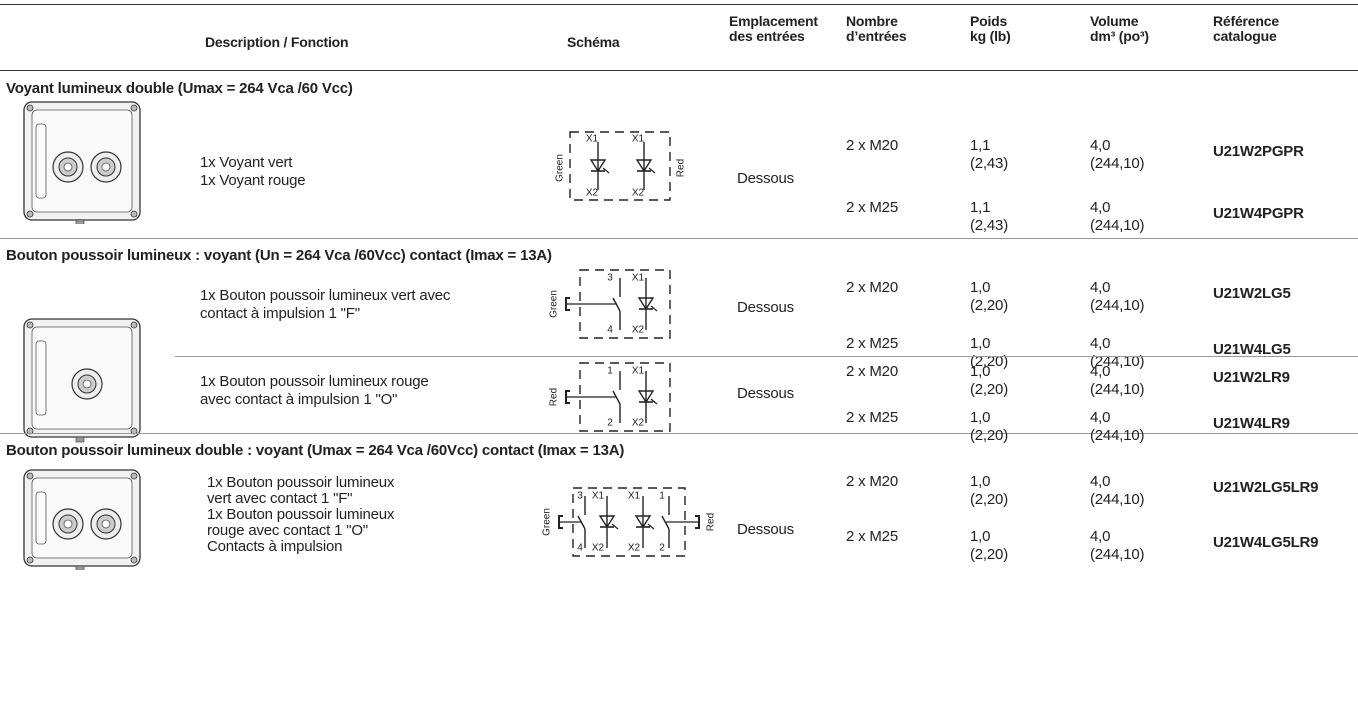  Describe the element at coordinates (679, 4) in the screenshot. I see `top-rule` at that location.